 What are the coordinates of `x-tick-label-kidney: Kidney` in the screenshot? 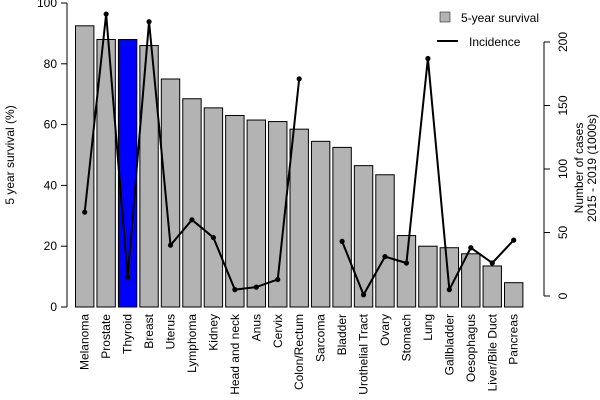 It's located at (213, 332).